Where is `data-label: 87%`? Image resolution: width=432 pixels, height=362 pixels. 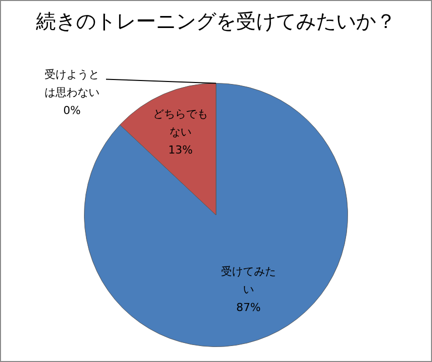
data-label: 87% is located at coordinates (248, 307).